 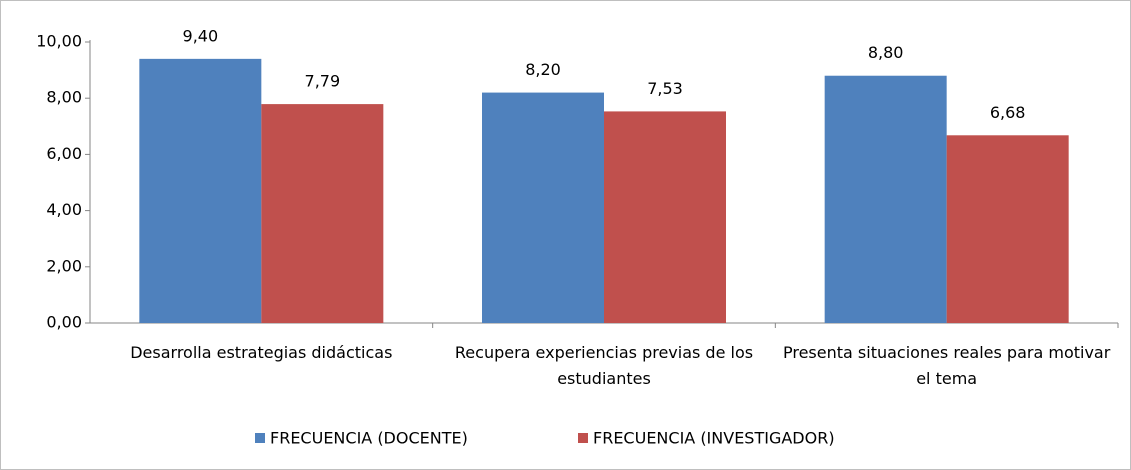 I want to click on y-tick-label: 2,00, so click(x=64, y=265).